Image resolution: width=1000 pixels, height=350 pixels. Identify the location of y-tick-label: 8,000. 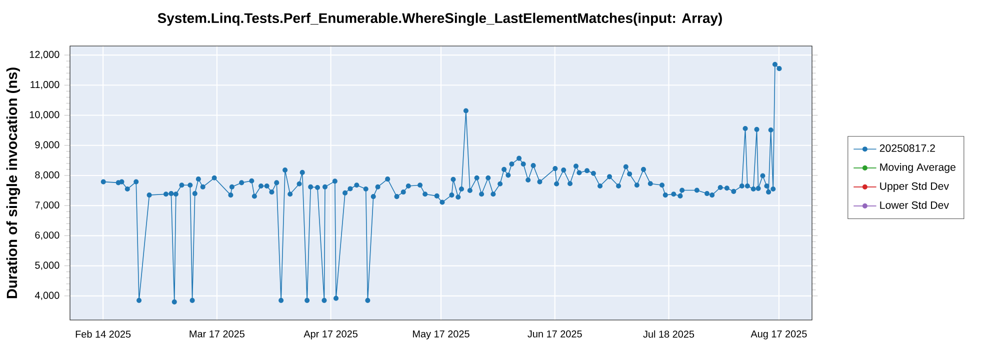
(47, 175).